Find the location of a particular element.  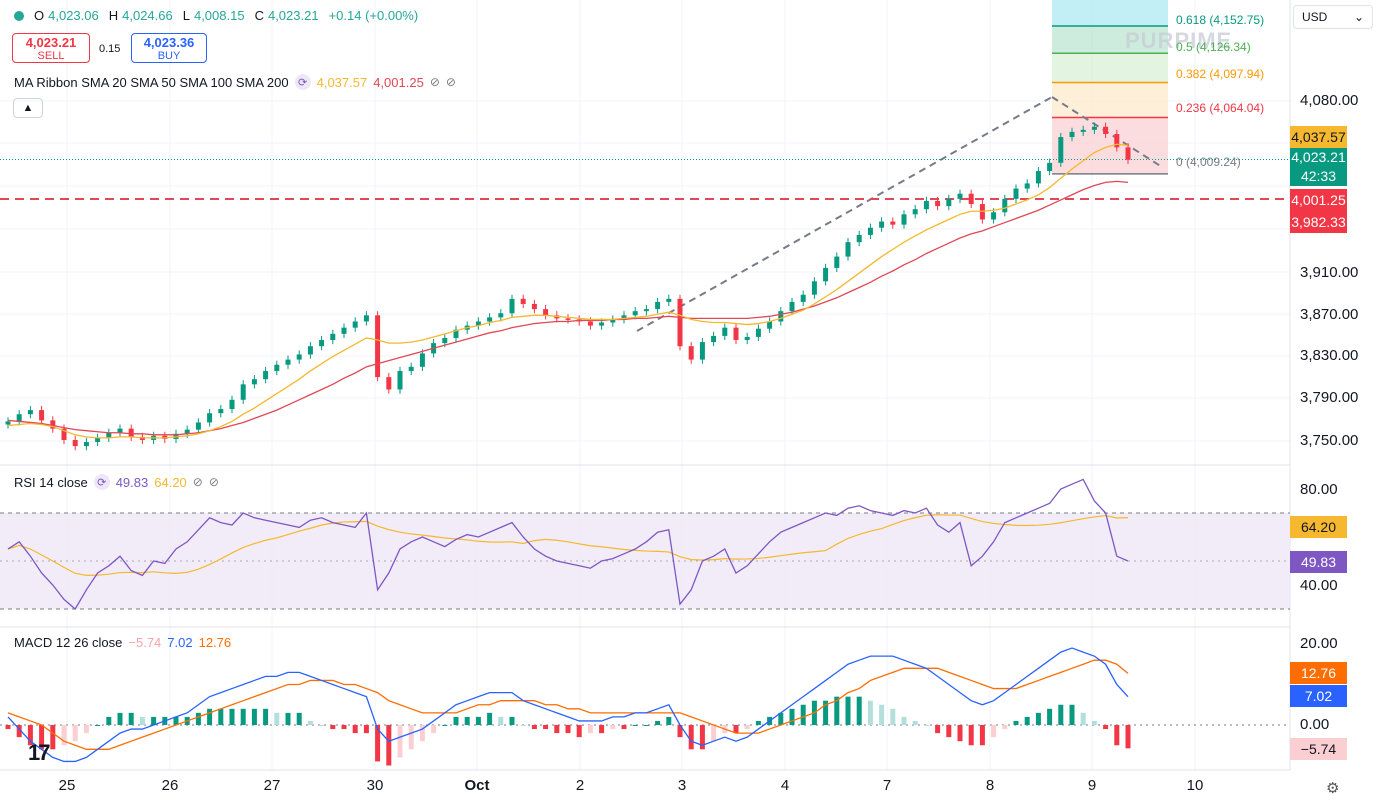

tradingview-logo: 17 is located at coordinates (39, 752).